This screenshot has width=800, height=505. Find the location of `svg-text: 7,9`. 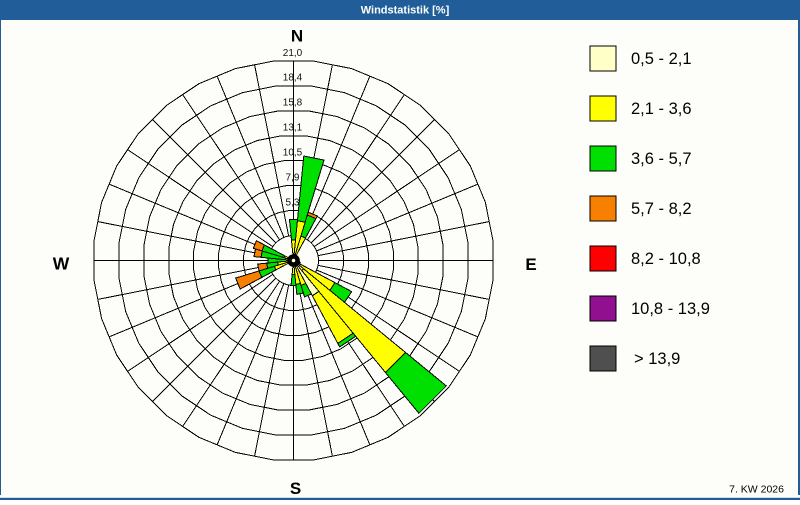

svg-text: 7,9 is located at coordinates (293, 177).